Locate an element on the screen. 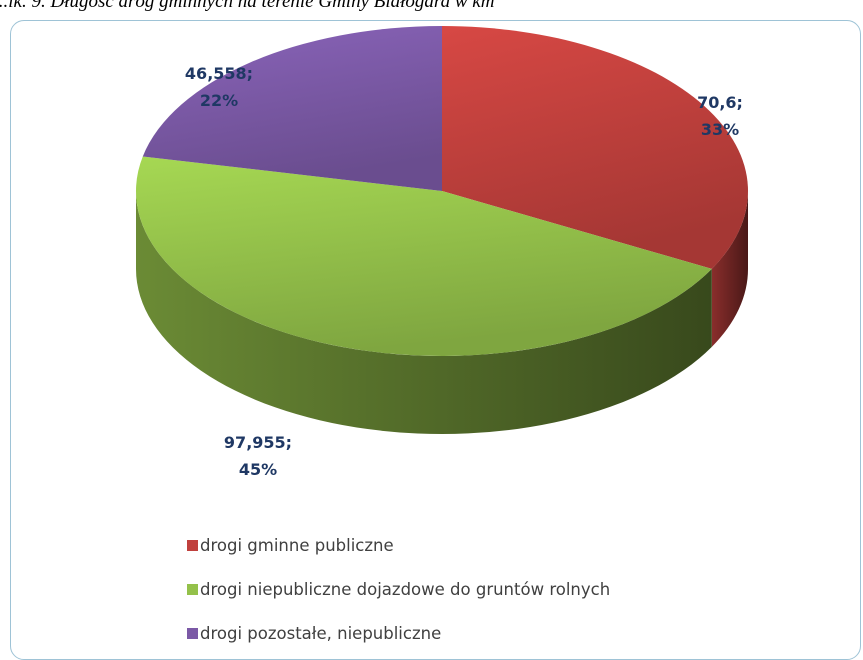 The image size is (863, 660). legend-label: drogi pozostałe, niepubliczne is located at coordinates (321, 633).